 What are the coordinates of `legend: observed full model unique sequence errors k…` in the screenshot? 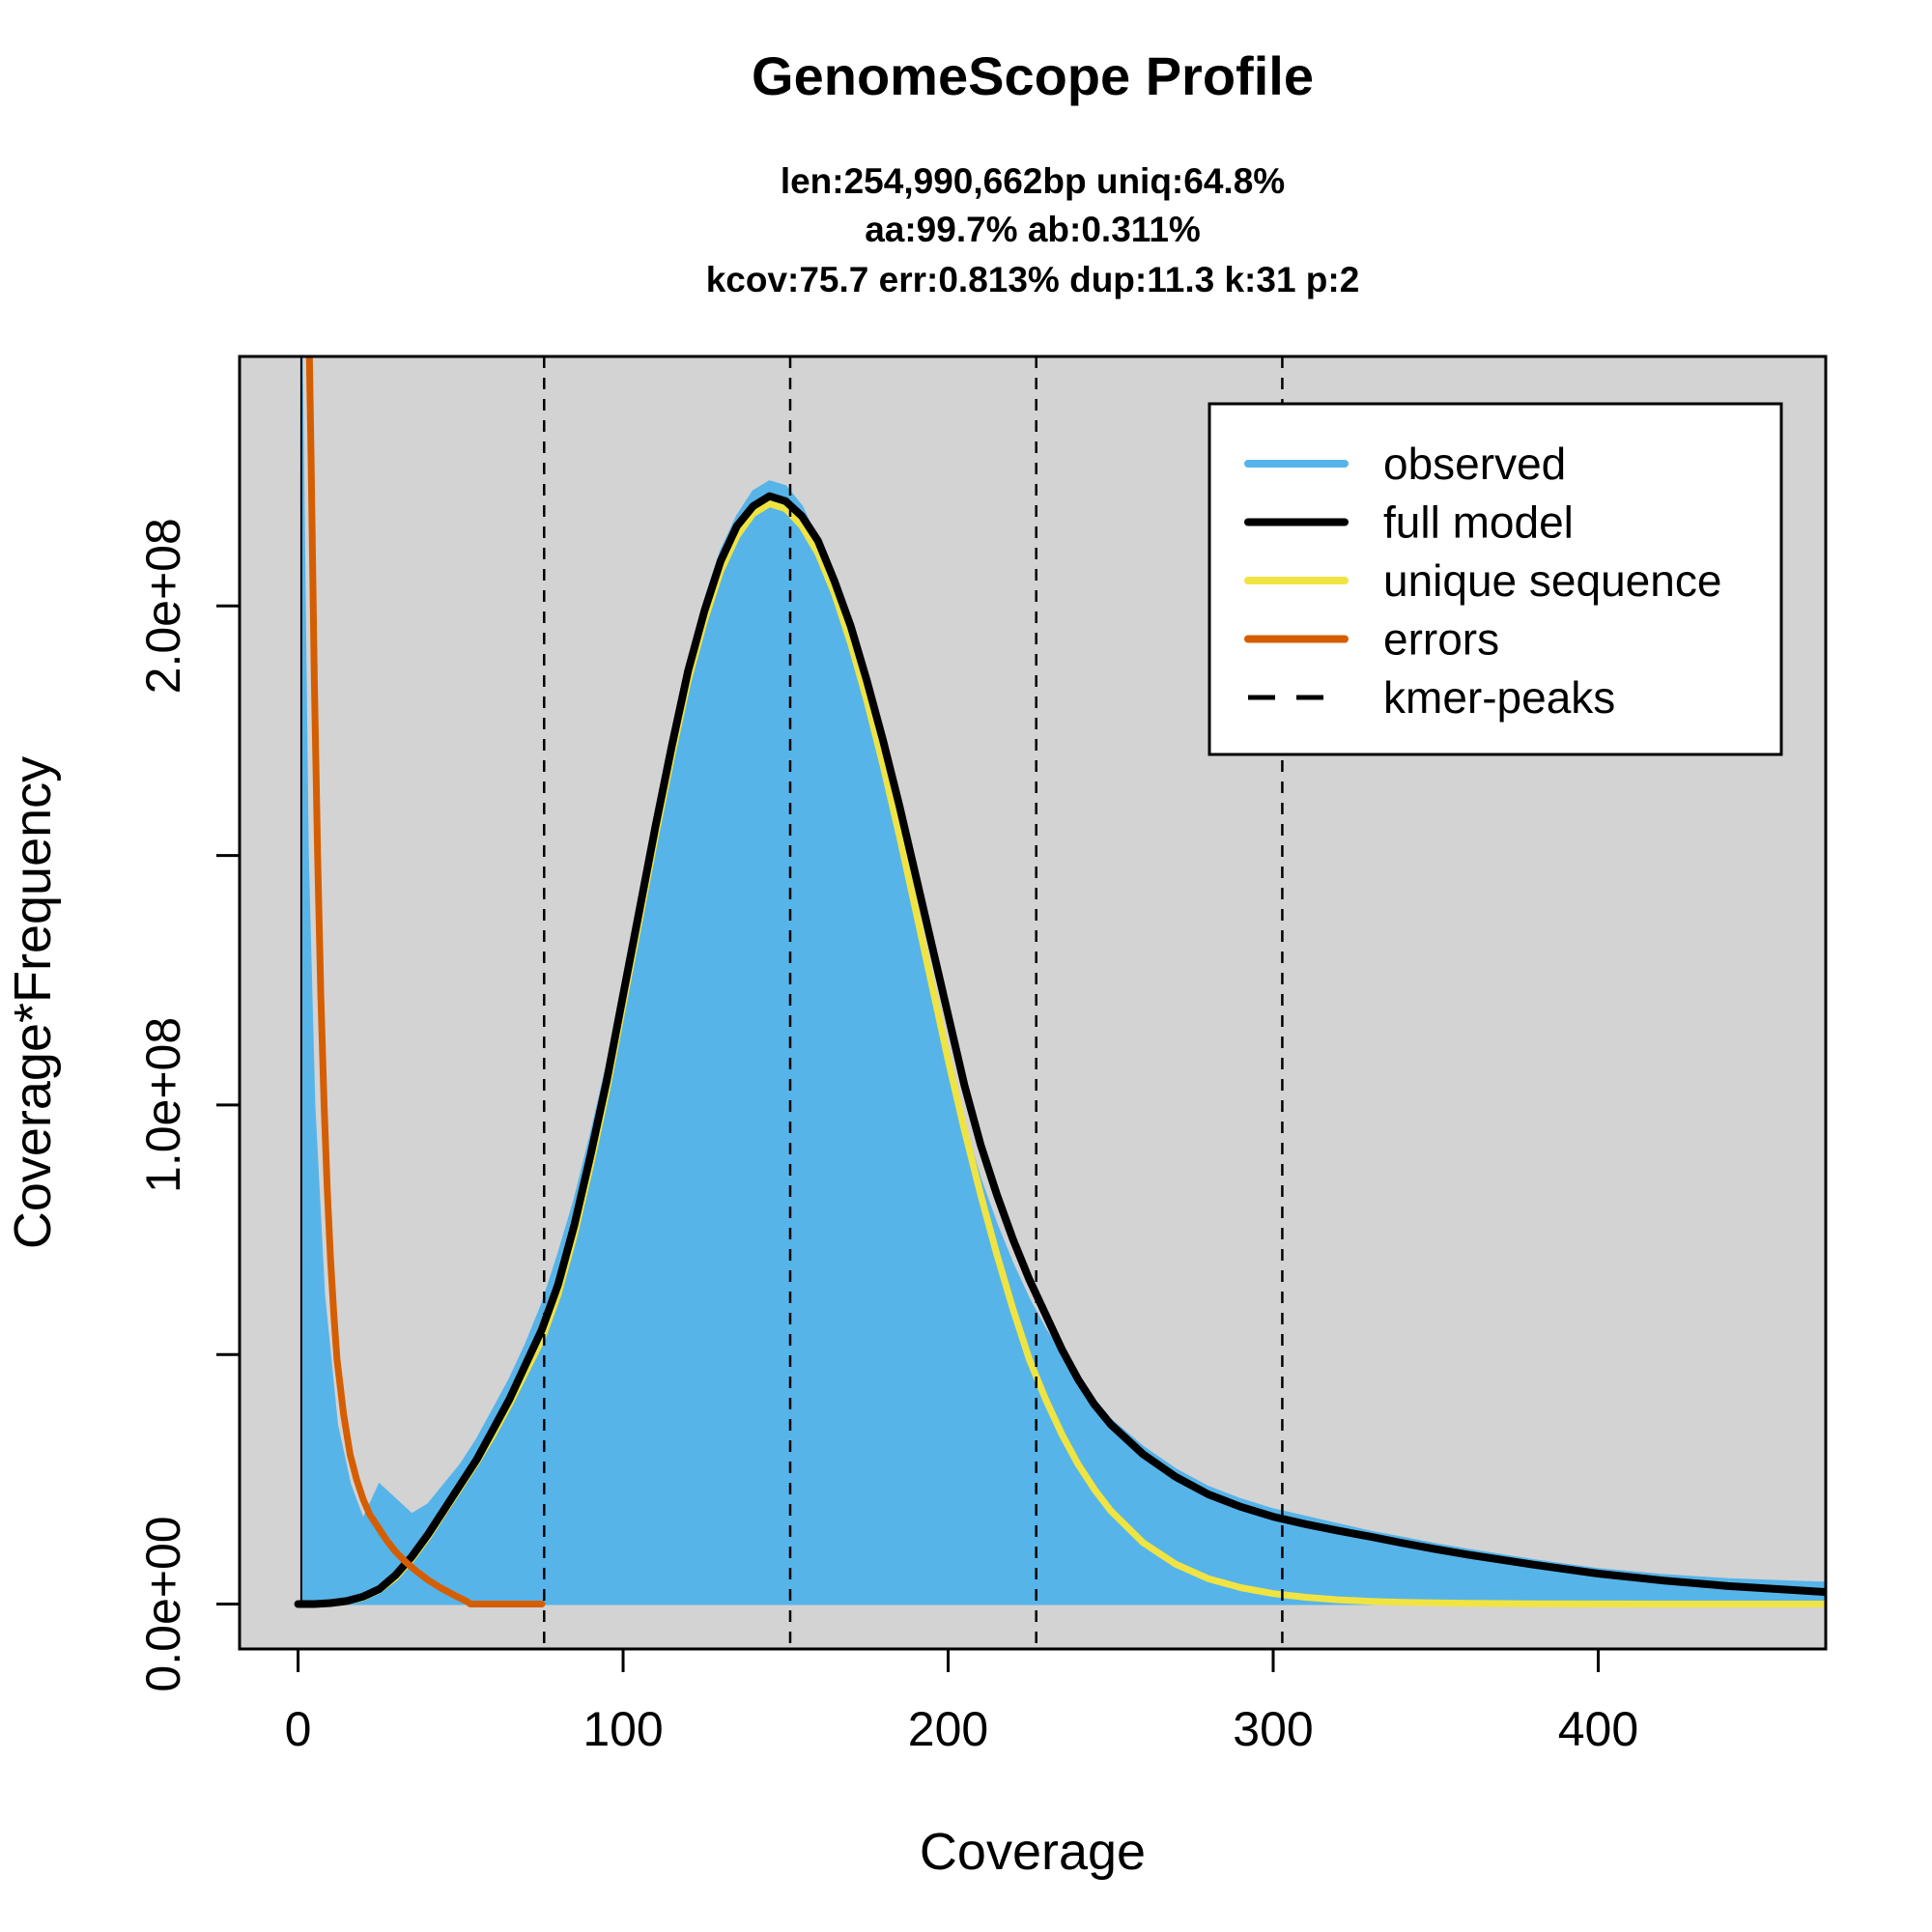 It's located at (1495, 579).